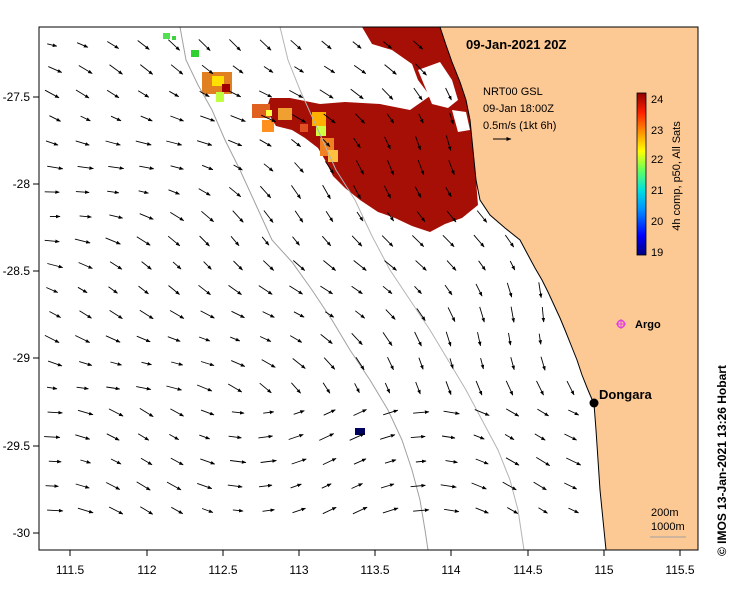 This screenshot has height=592, width=739. Describe the element at coordinates (657, 160) in the screenshot. I see `colorbar-label-22: 22` at that location.